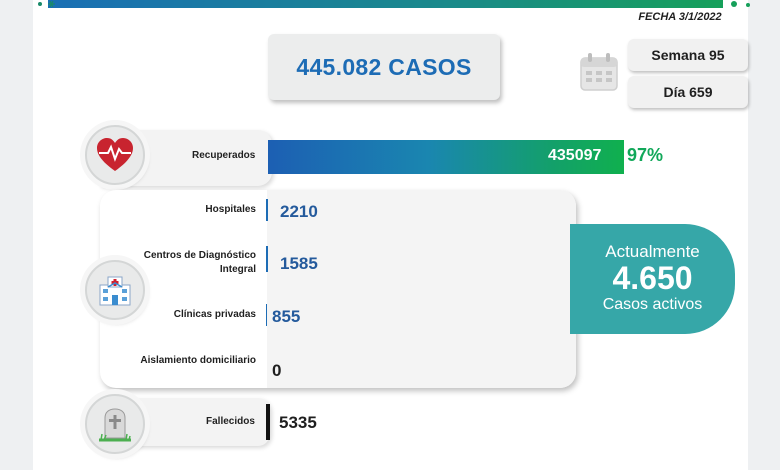 The width and height of the screenshot is (780, 470). Describe the element at coordinates (286, 316) in the screenshot. I see `private-clinics-value: 855` at that location.